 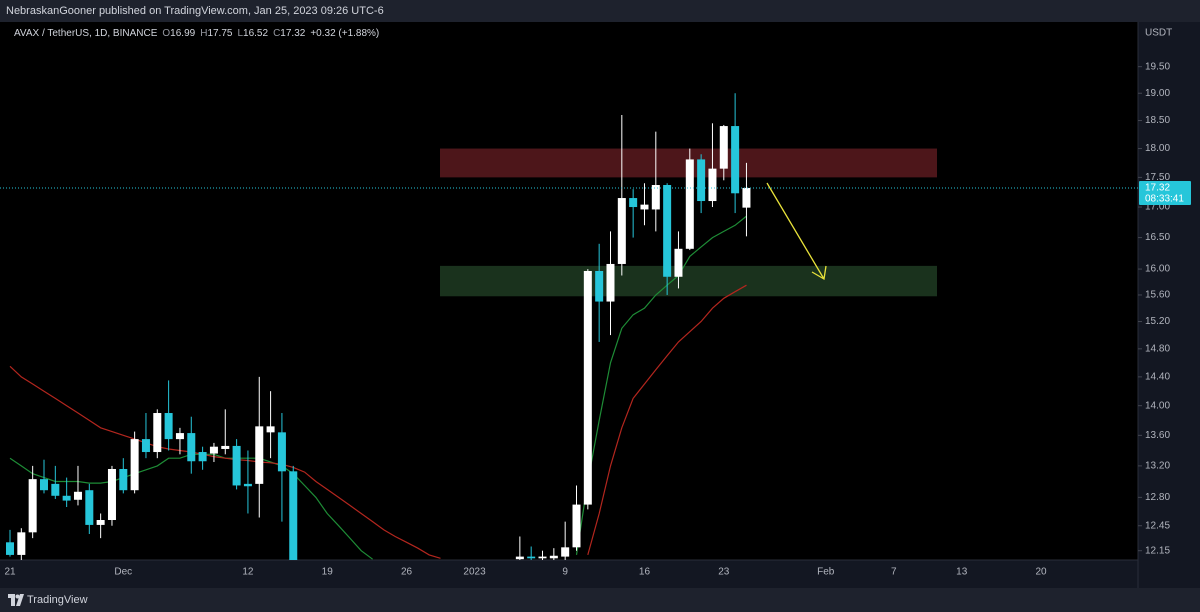 I want to click on y-tick-label: 14.00, so click(x=1157, y=405).